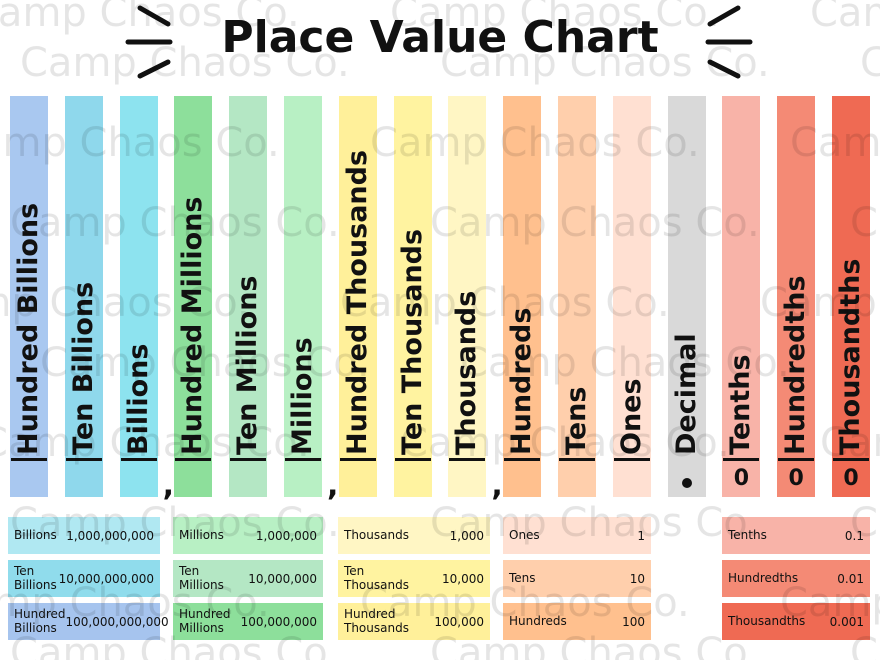 Image resolution: width=880 pixels, height=660 pixels. Describe the element at coordinates (414, 621) in the screenshot. I see `table-row: Hundred Thousands 100,000` at that location.